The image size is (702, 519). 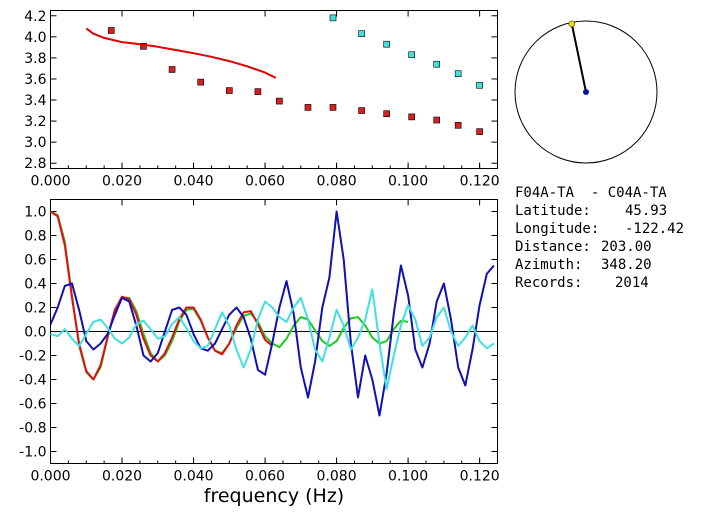 What do you see at coordinates (626, 265) in the screenshot?
I see `azimuth-value: 348.20` at bounding box center [626, 265].